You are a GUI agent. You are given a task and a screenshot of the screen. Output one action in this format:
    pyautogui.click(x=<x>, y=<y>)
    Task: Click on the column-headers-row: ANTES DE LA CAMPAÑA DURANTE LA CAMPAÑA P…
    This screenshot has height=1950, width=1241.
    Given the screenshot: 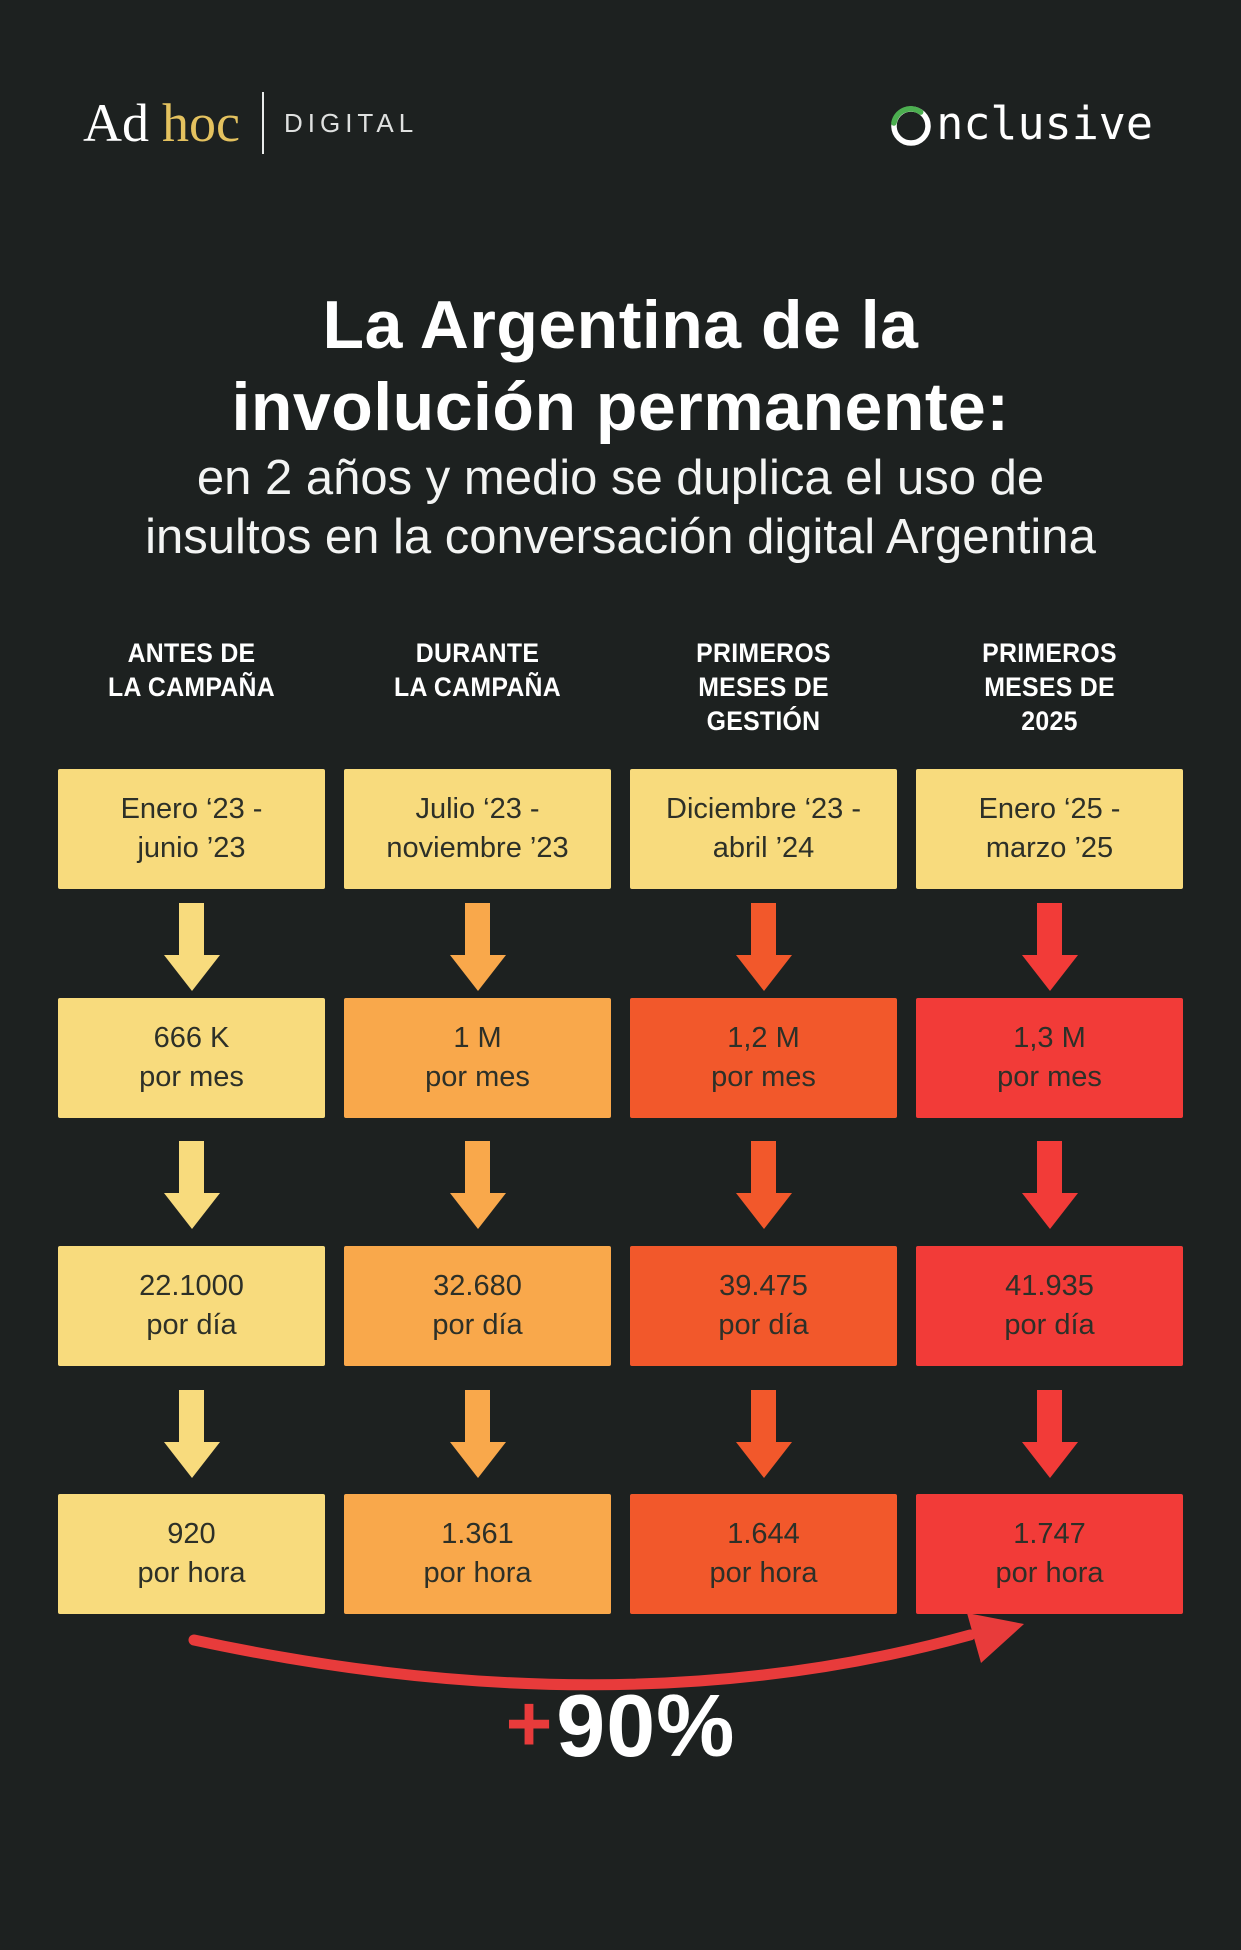 What is the action you would take?
    pyautogui.click(x=620, y=687)
    